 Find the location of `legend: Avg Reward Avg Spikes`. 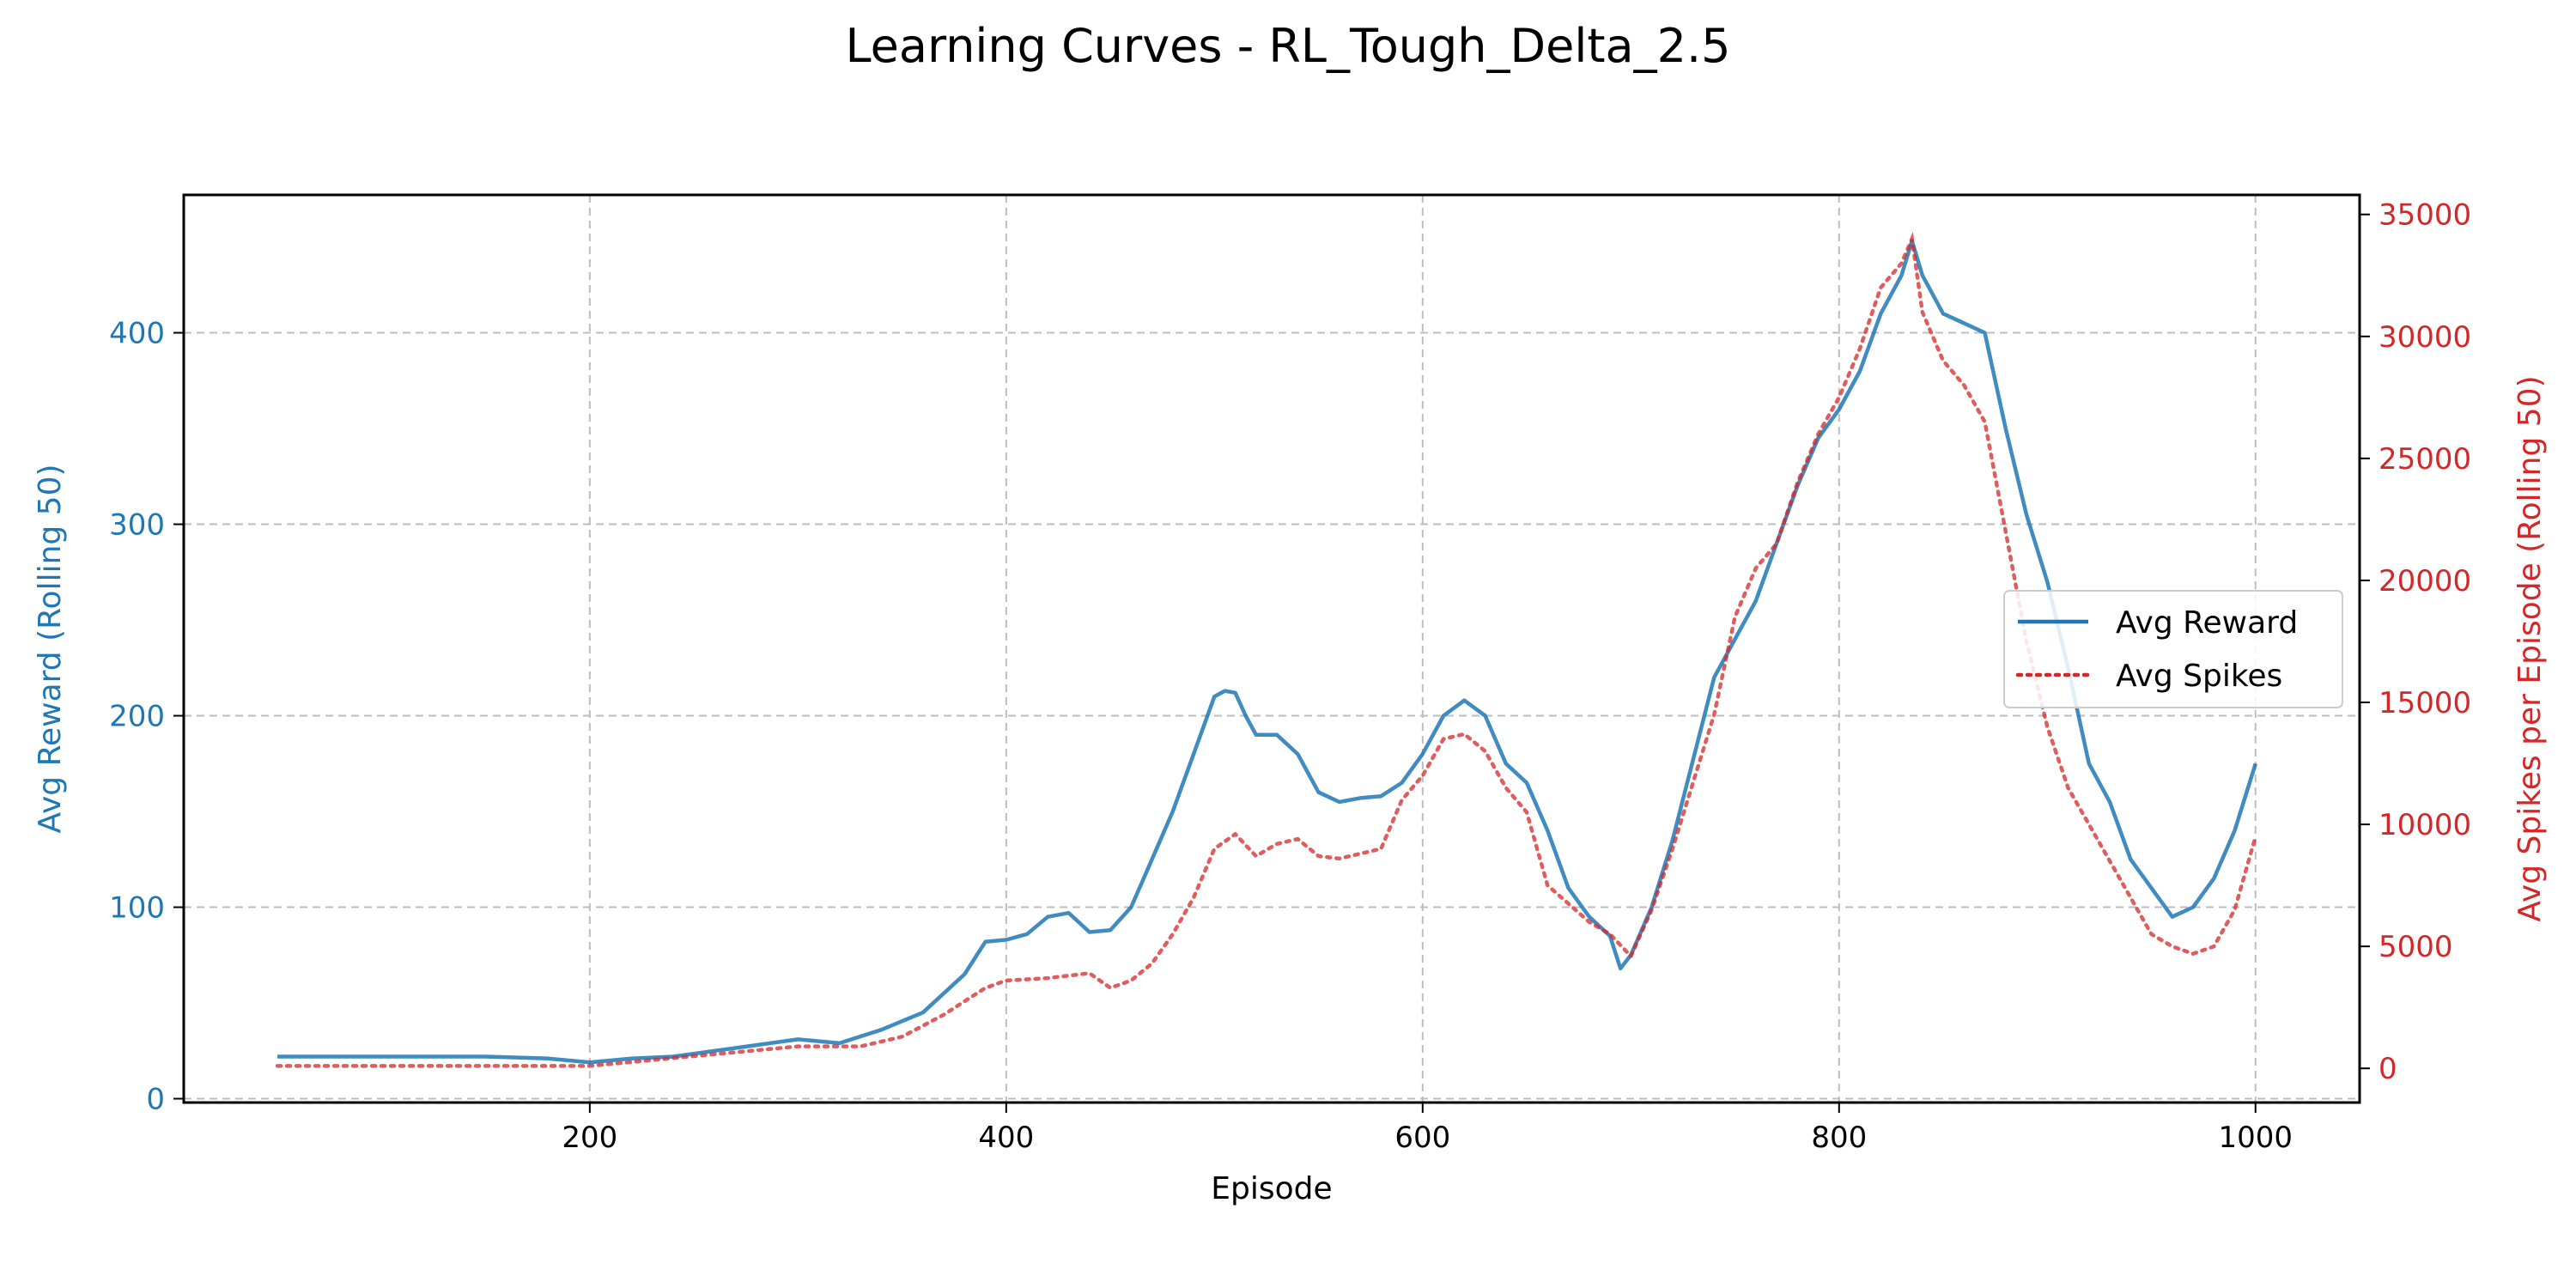

legend: Avg Reward Avg Spikes is located at coordinates (2173, 649).